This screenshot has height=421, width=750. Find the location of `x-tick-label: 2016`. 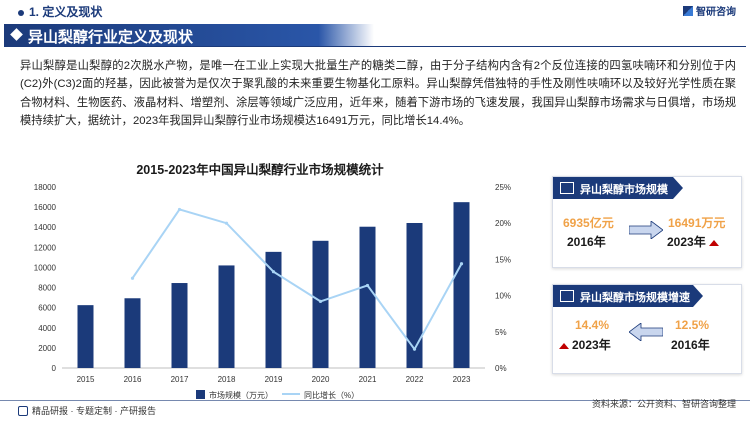

x-tick-label: 2016 is located at coordinates (133, 379).